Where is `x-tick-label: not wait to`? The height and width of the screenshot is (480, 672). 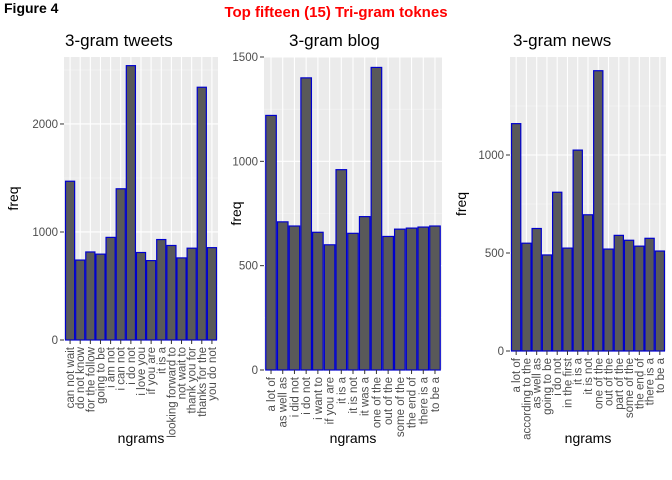
x-tick-label: not wait to is located at coordinates (183, 373).